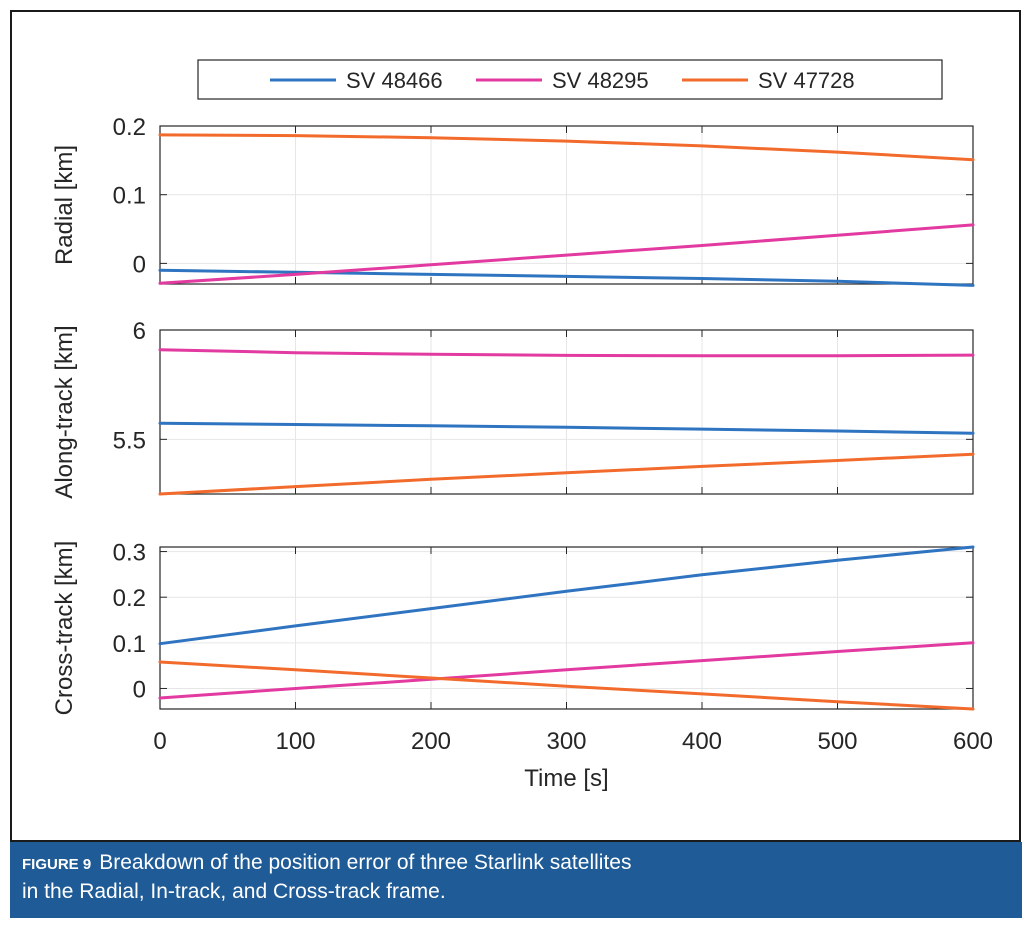 This screenshot has height=928, width=1032. What do you see at coordinates (806, 80) in the screenshot?
I see `legend-label-2: SV 47728` at bounding box center [806, 80].